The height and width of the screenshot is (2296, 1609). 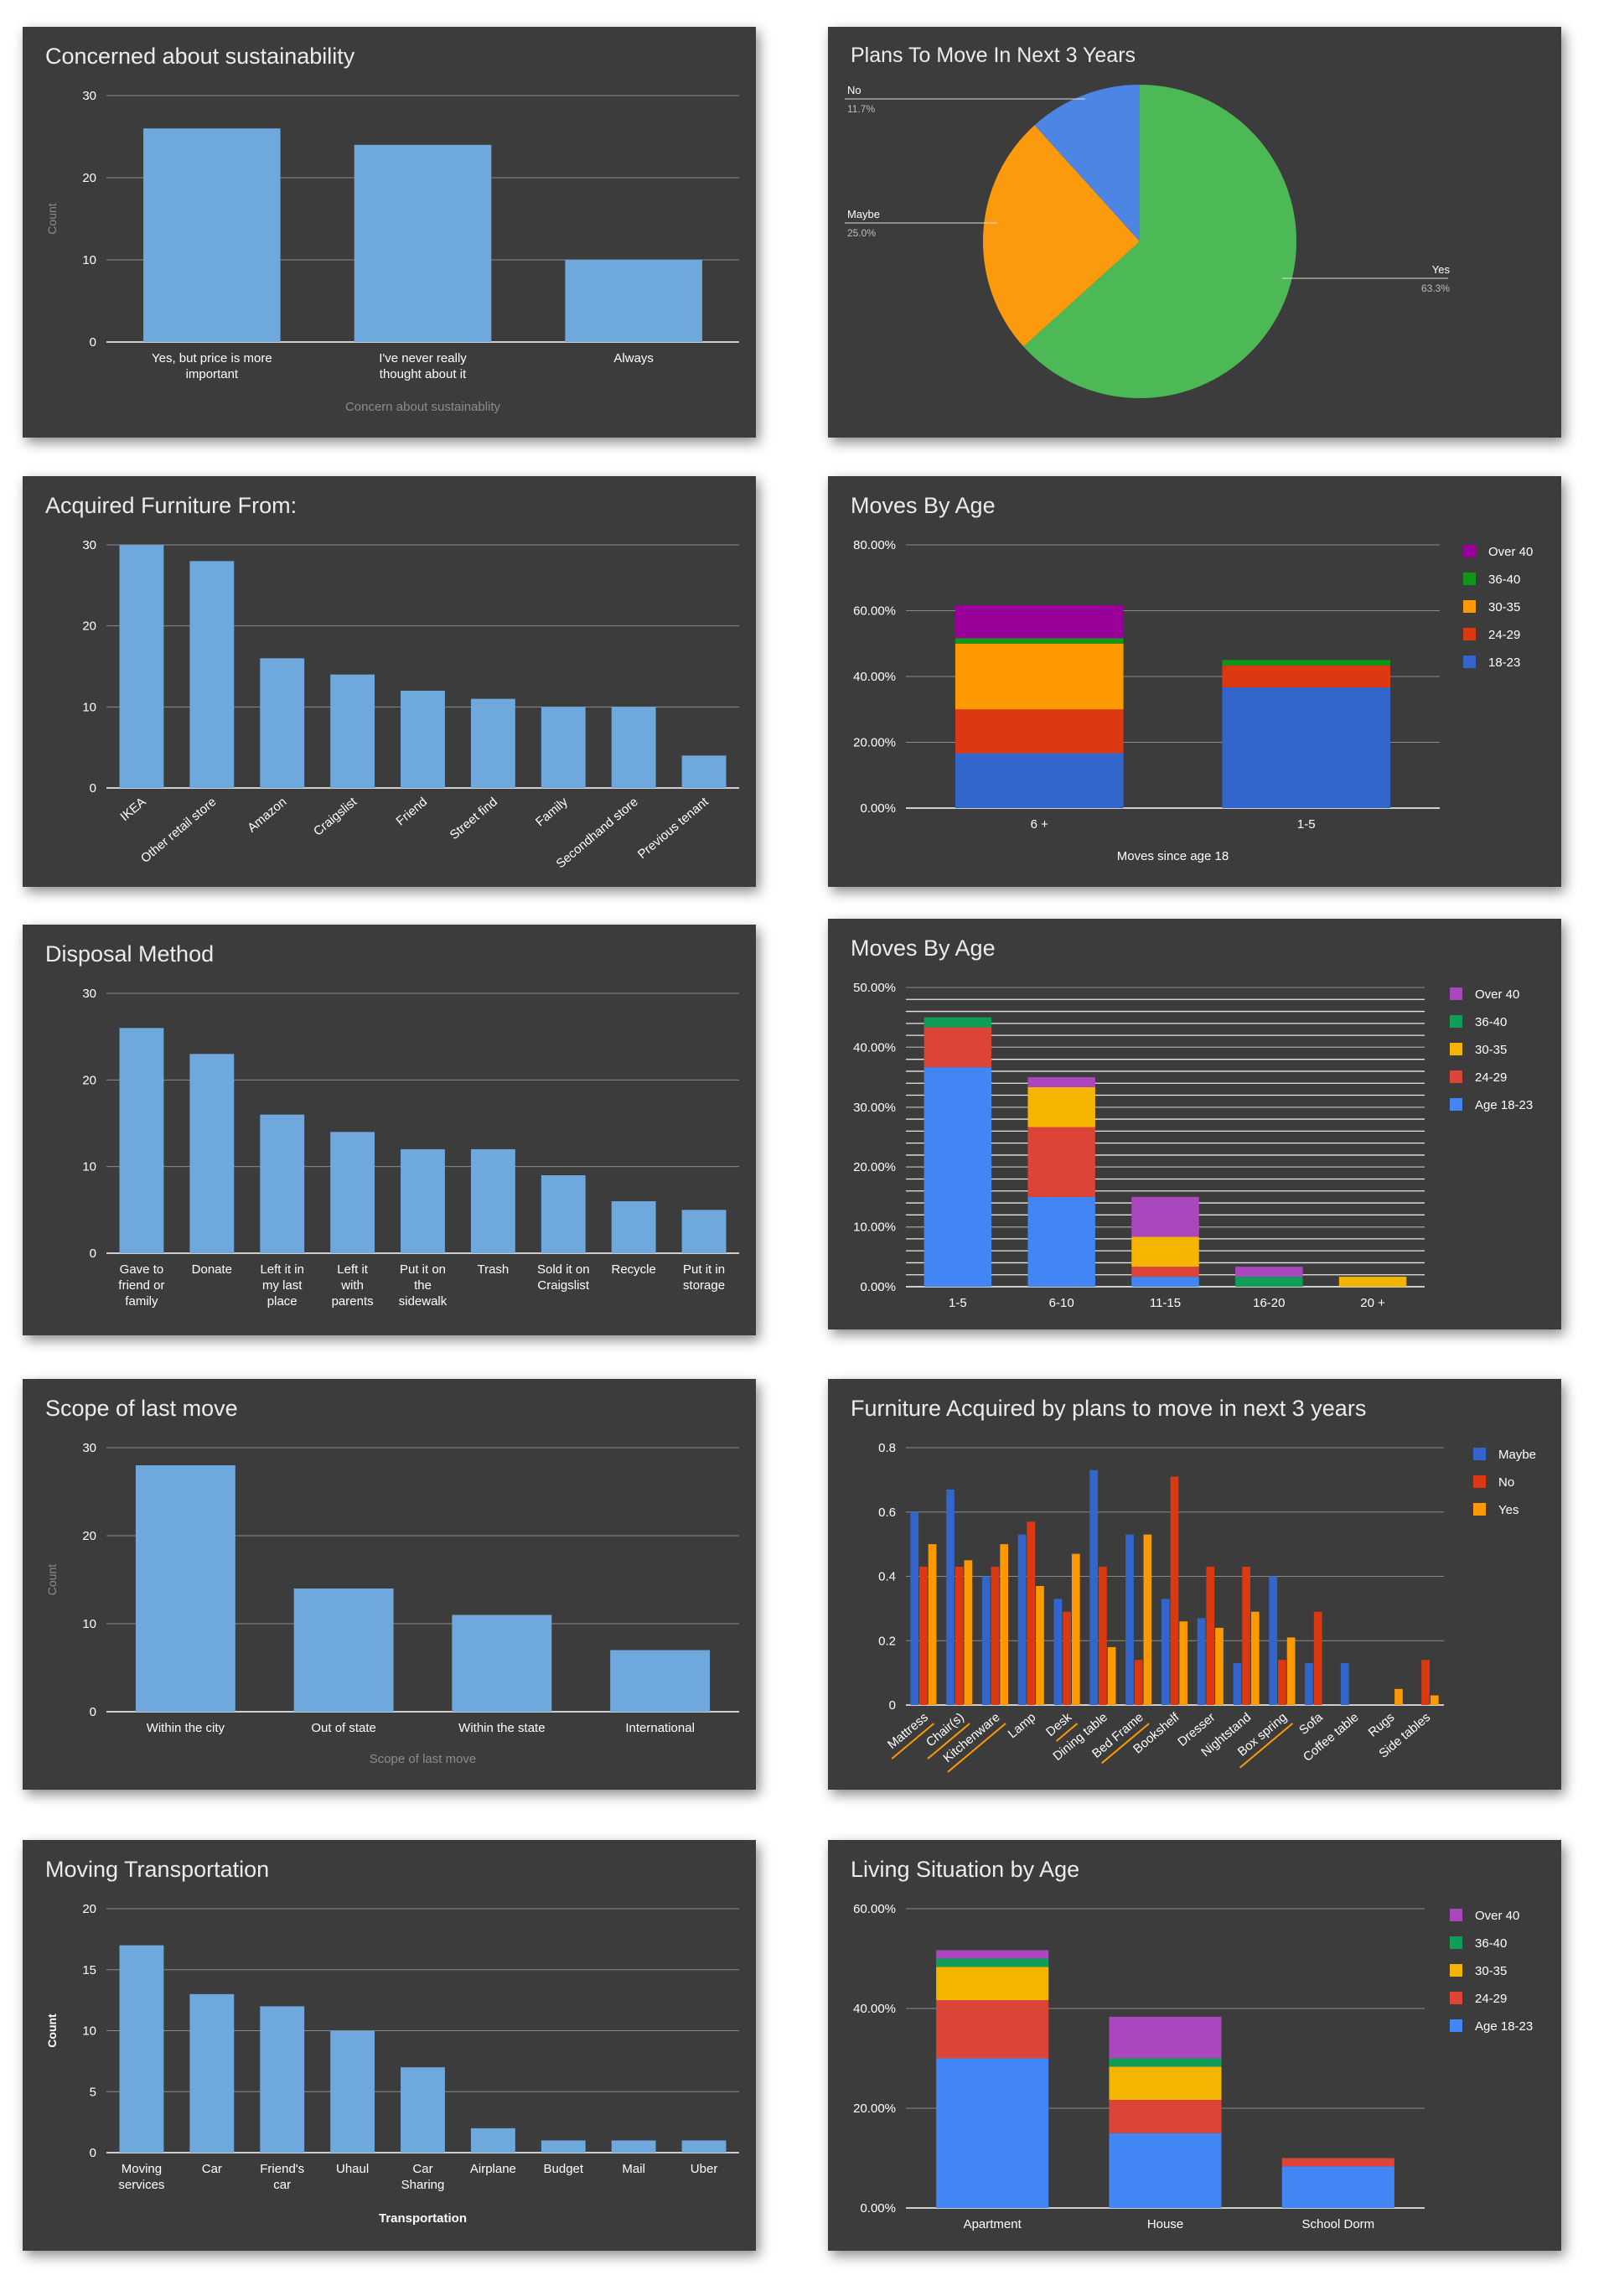 What do you see at coordinates (282, 723) in the screenshot?
I see `bar-amazon` at bounding box center [282, 723].